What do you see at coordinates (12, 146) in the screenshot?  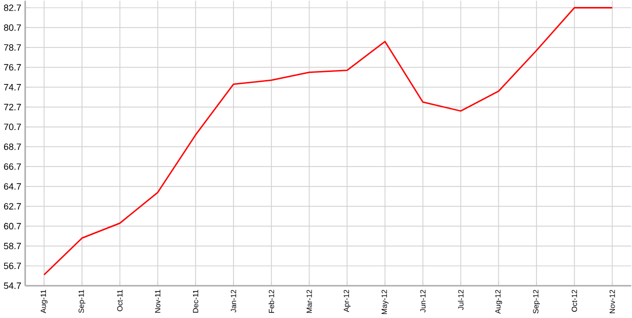 I see `y-tick-label: 68.7` at bounding box center [12, 146].